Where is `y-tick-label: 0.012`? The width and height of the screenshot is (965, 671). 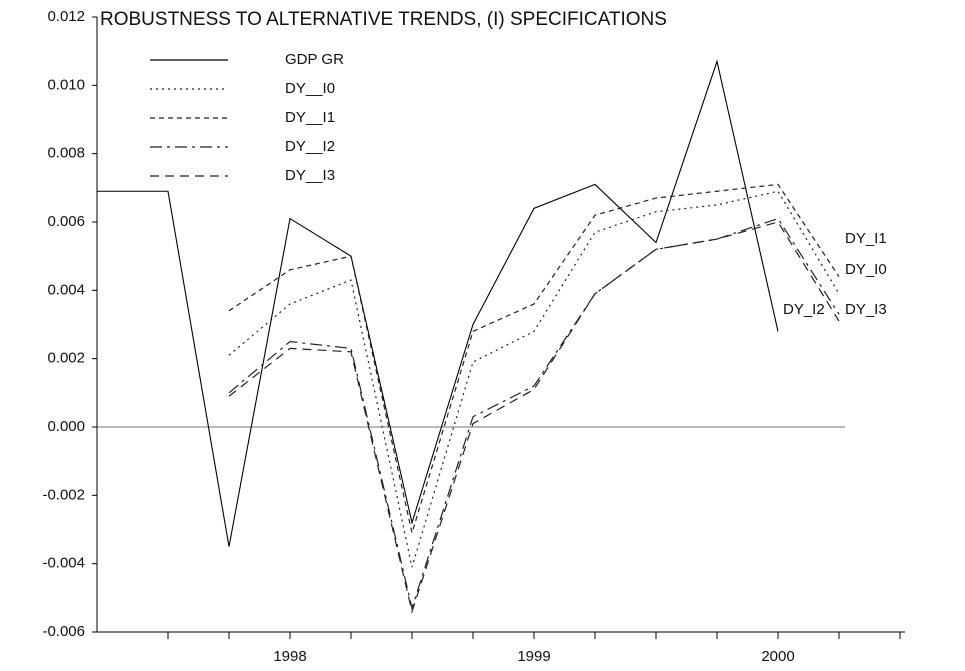
y-tick-label: 0.012 is located at coordinates (66, 16).